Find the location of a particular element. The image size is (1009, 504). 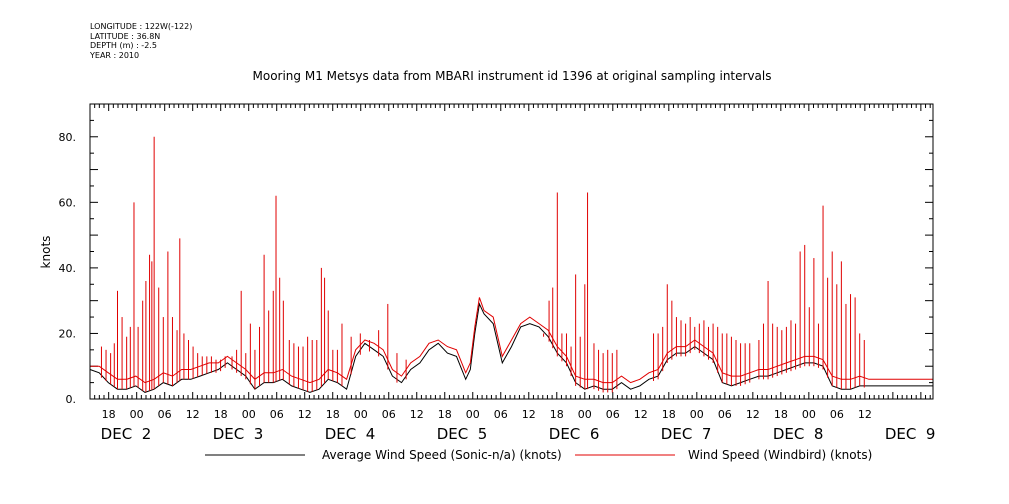

y-tick-label: 20. is located at coordinates (68, 333).